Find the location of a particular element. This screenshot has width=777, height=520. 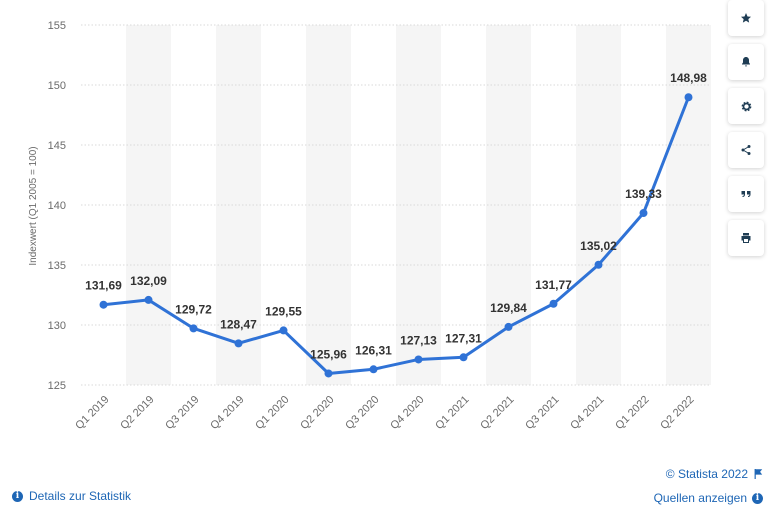

data-label: 125,96 is located at coordinates (328, 354).